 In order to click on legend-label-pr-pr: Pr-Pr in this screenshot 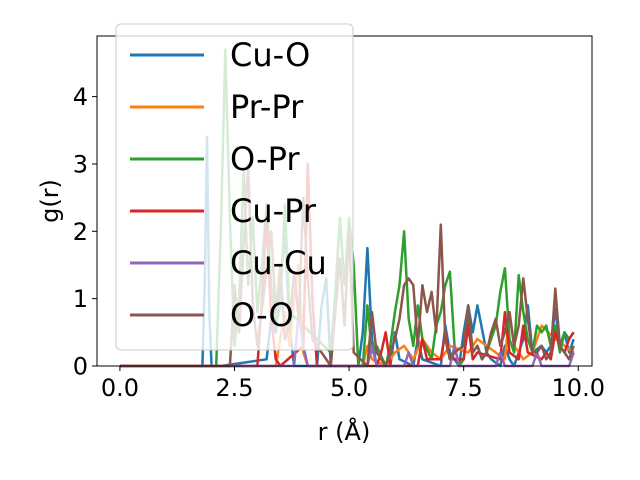, I will do `click(267, 107)`.